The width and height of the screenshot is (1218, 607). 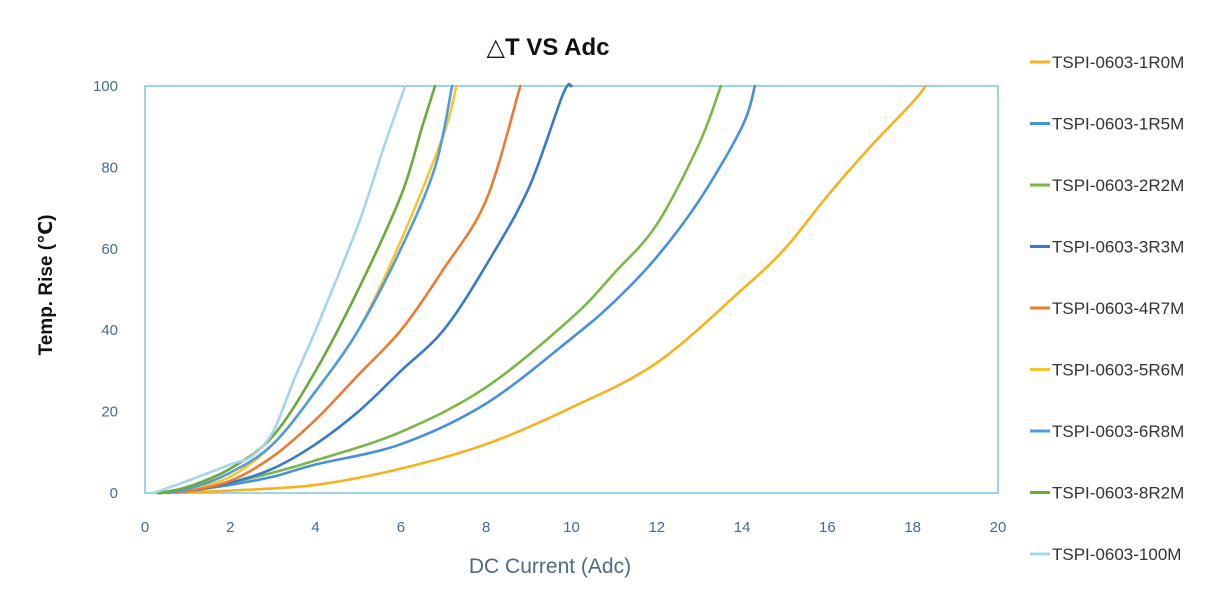 I want to click on x-tick-label: 10, so click(x=571, y=527).